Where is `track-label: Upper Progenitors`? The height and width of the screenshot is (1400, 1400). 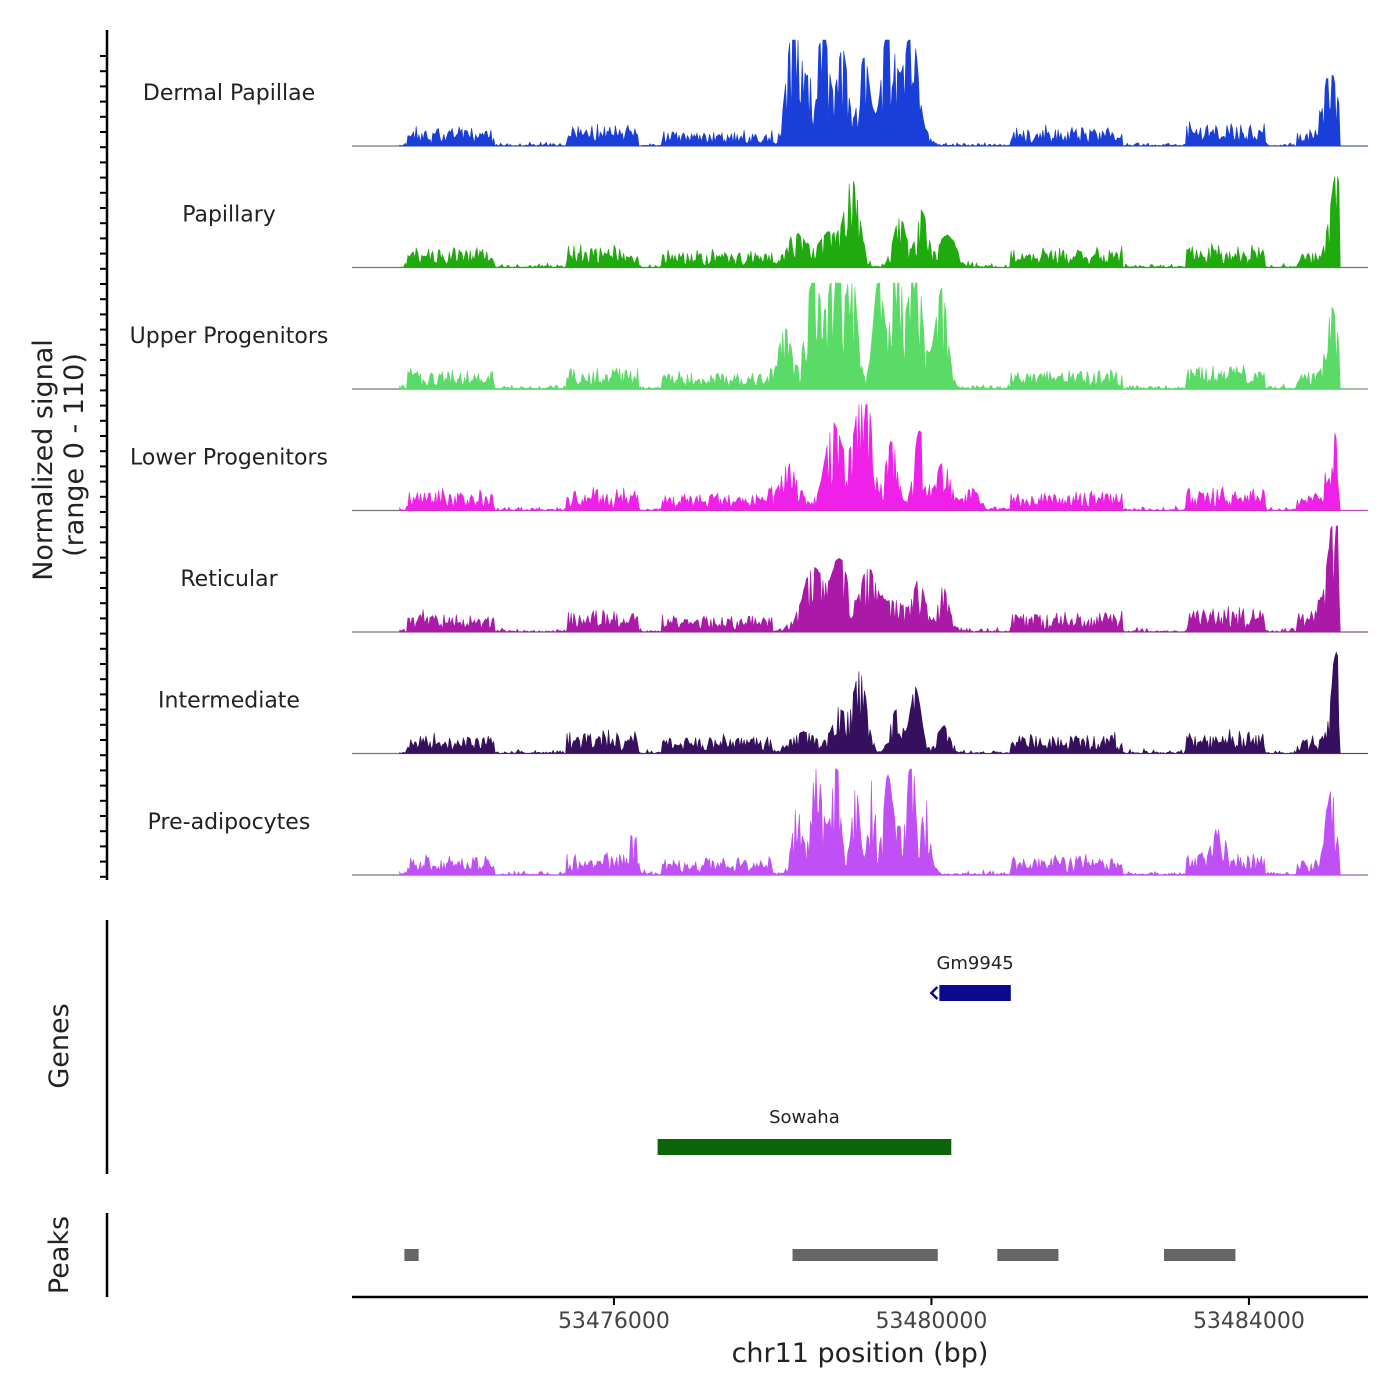
track-label: Upper Progenitors is located at coordinates (229, 336).